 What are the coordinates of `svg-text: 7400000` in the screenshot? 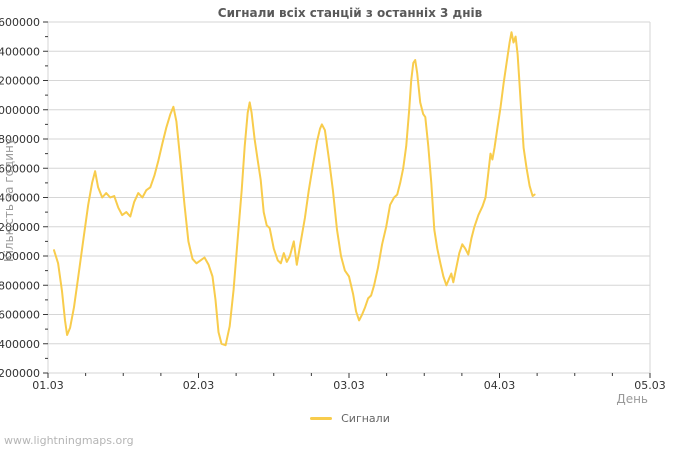 It's located at (20, 198).